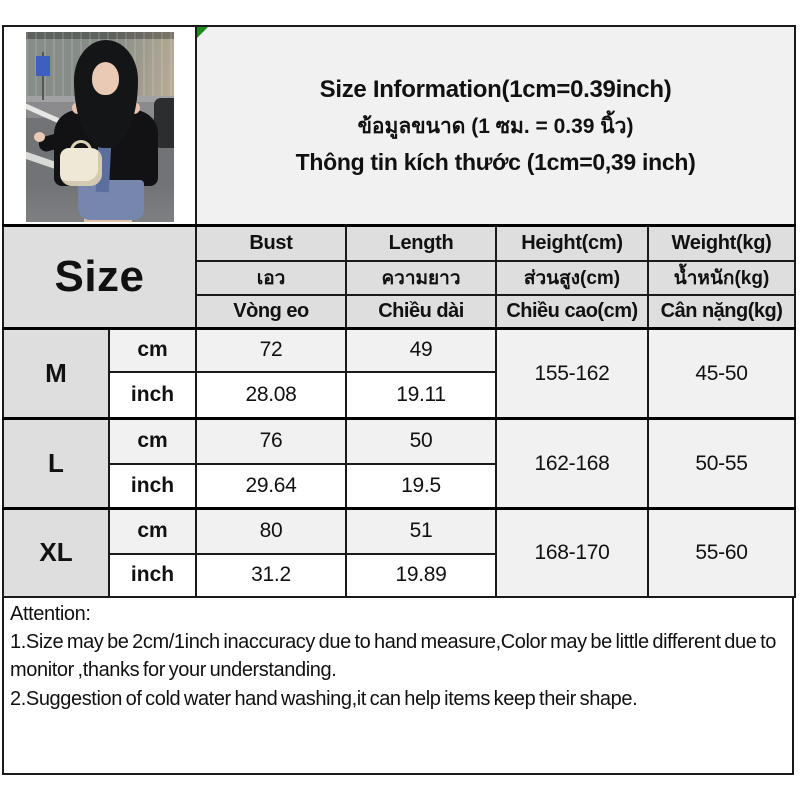 This screenshot has width=800, height=800. Describe the element at coordinates (152, 350) in the screenshot. I see `unit-cm-m: cm` at that location.